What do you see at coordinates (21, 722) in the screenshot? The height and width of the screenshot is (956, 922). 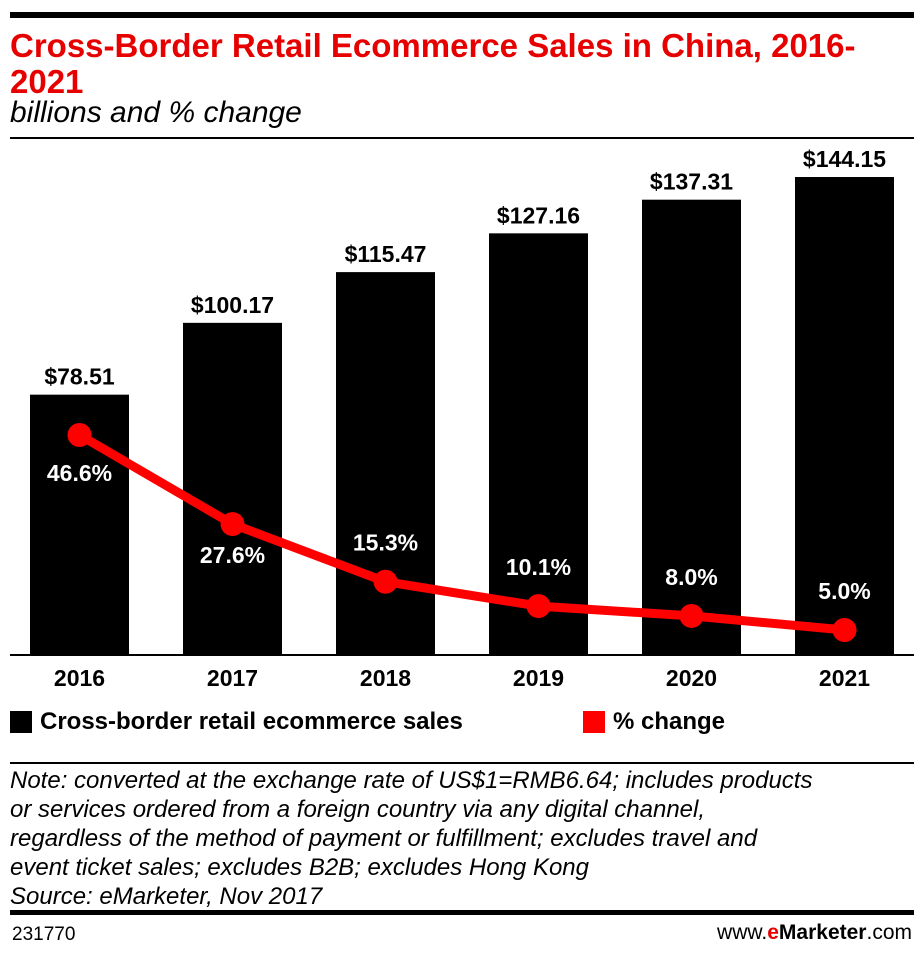 I see `legend-swatch-sales` at bounding box center [21, 722].